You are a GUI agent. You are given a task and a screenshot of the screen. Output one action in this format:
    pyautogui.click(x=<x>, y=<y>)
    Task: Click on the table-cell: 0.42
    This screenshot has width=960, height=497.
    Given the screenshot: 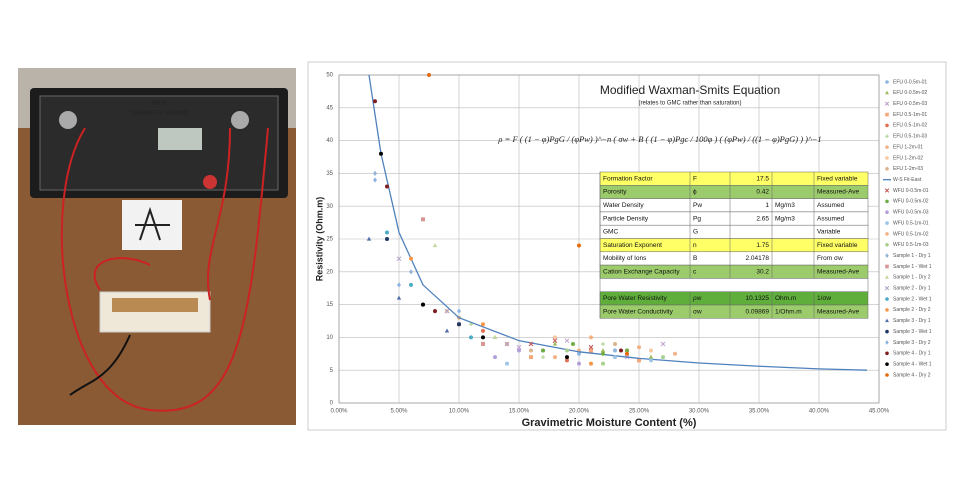 What is the action you would take?
    pyautogui.click(x=762, y=192)
    